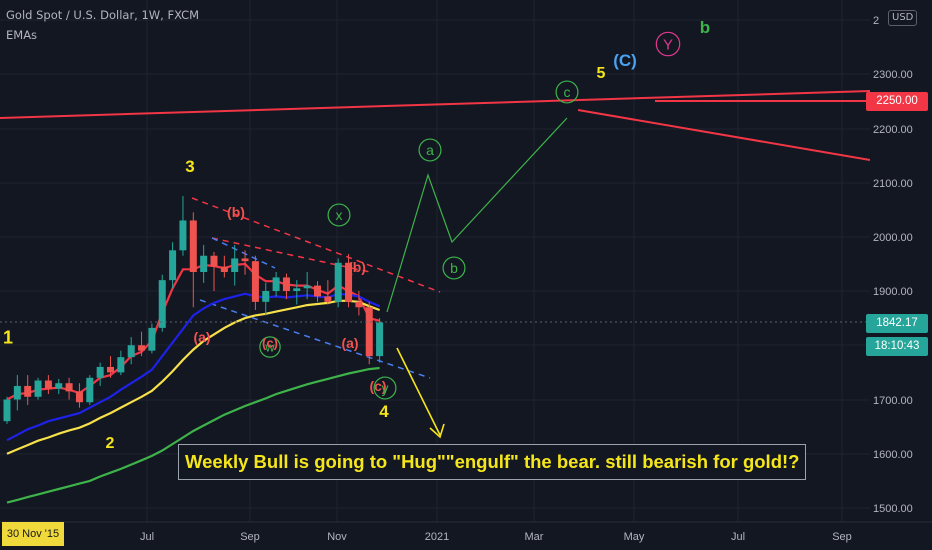 The image size is (932, 550). I want to click on wave-label: 2, so click(110, 443).